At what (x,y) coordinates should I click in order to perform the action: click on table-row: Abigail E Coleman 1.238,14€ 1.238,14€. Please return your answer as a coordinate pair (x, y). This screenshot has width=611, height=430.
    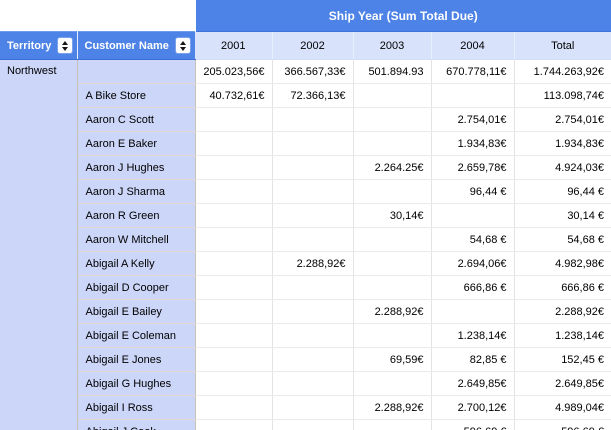
    Looking at the image, I should click on (305, 335).